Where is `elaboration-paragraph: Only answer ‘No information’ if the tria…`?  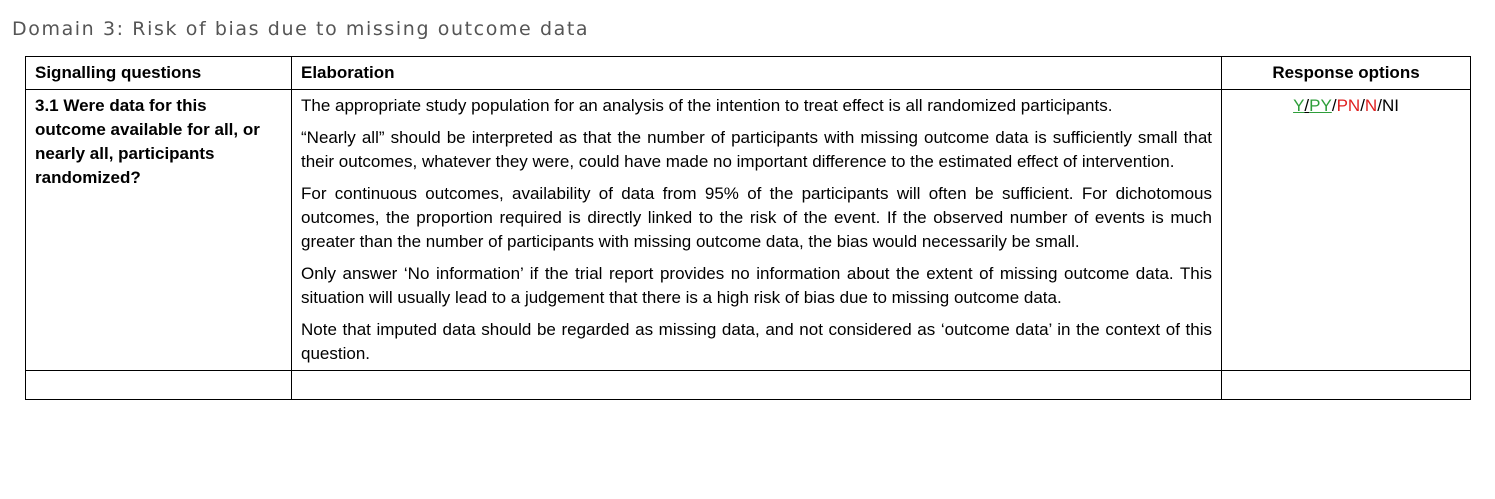 elaboration-paragraph: Only answer ‘No information’ if the tria… is located at coordinates (756, 285).